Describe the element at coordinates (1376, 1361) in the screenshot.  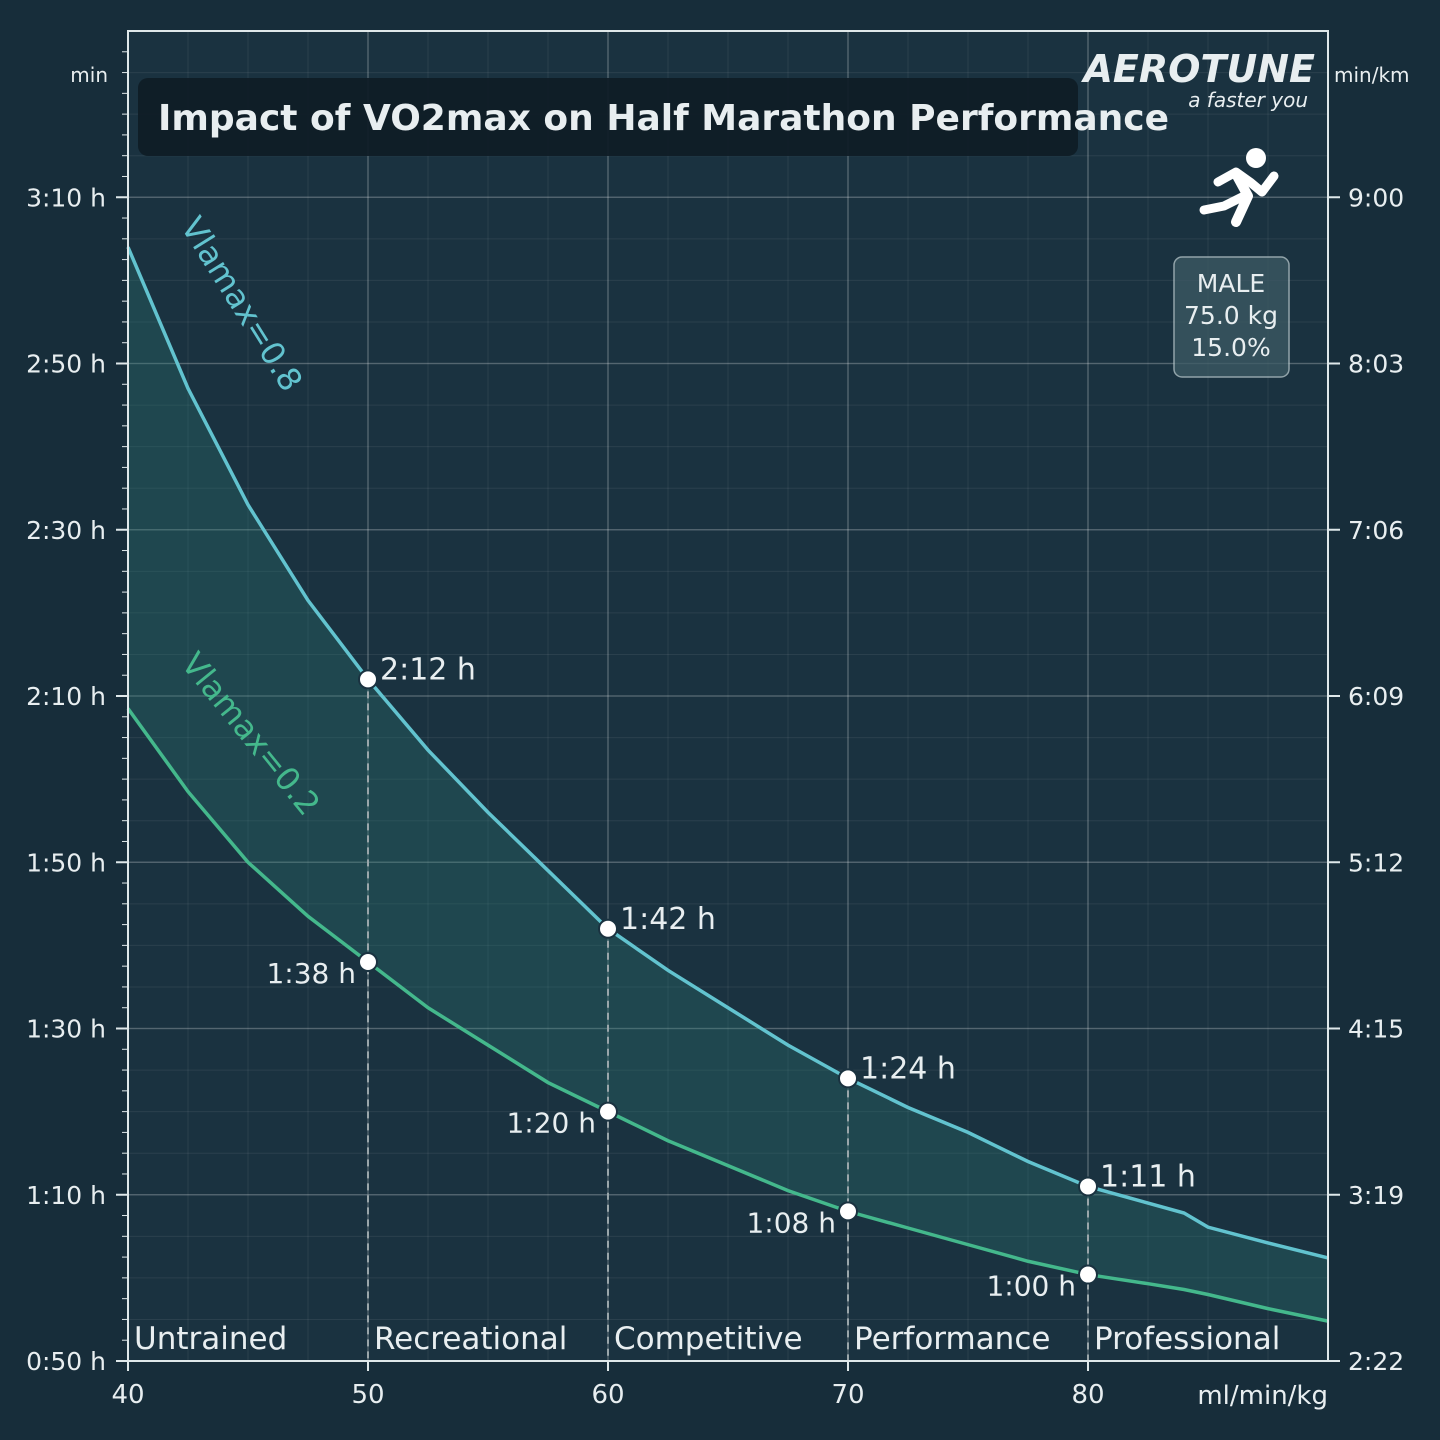
I see `y2-tick-label: 2:22` at that location.